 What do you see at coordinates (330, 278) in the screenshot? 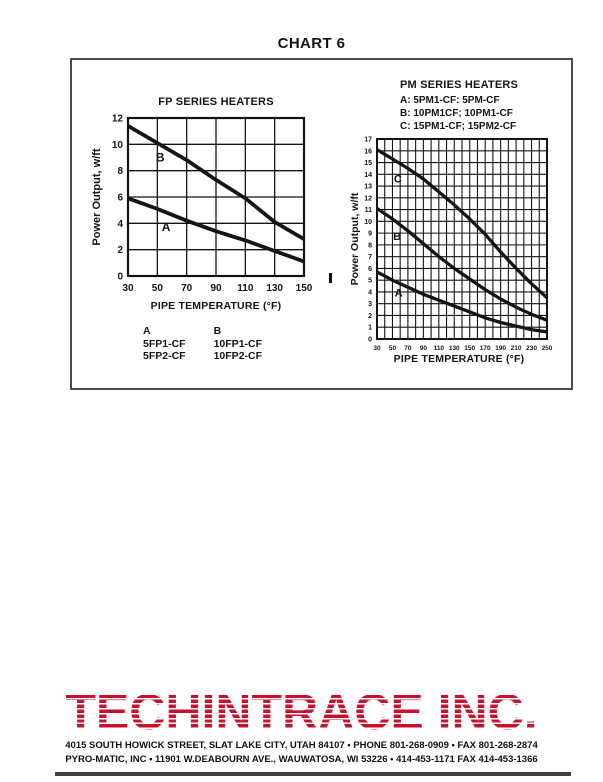
I see `stray-scan-mark` at bounding box center [330, 278].